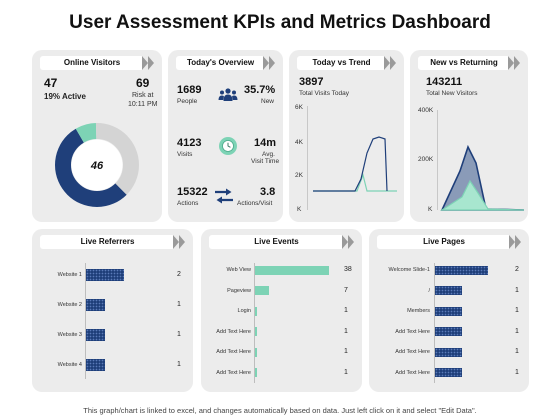 The height and width of the screenshot is (420, 560). What do you see at coordinates (444, 82) in the screenshot?
I see `total-new-visitors-value: 143211` at bounding box center [444, 82].